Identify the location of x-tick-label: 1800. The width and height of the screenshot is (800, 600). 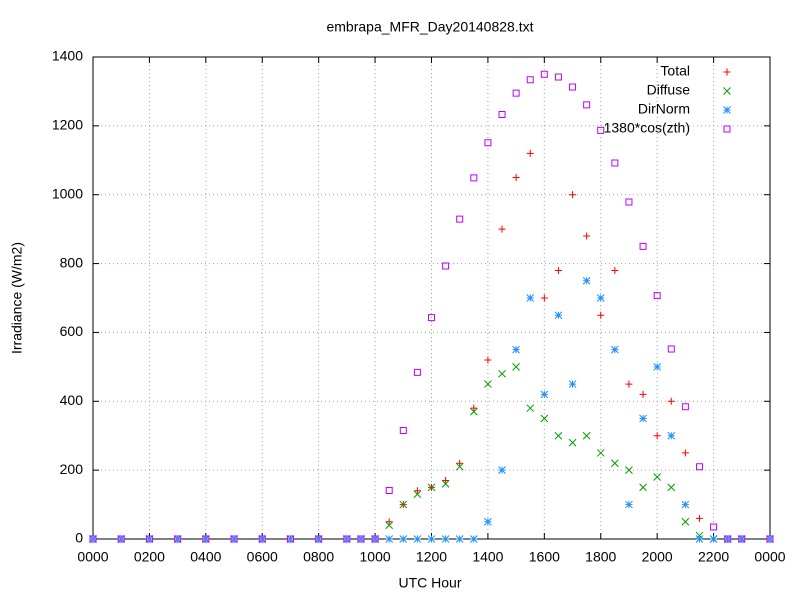
(600, 557).